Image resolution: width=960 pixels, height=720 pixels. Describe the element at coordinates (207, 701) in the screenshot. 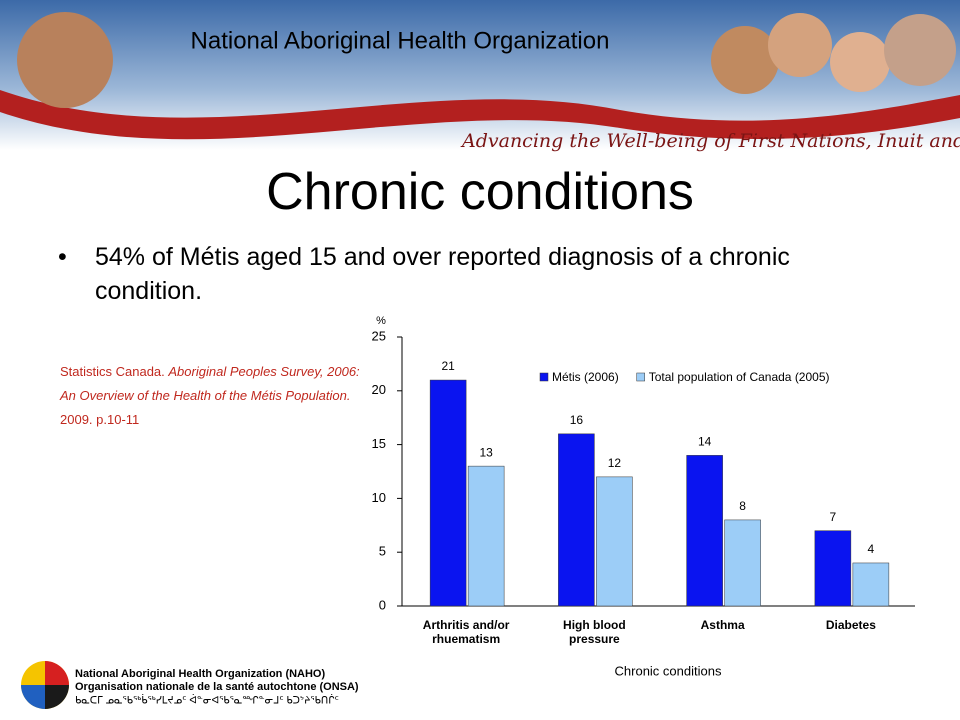

I see `footer-line: ᑲᓇᑕᒥ ᓄᓇᖃᖅᑳᖅᓯᒪᔪᓄᑦ ᐋᓐᓂᐊᖃᕐᓇᙱᓐᓂᒧᑦ ᑲᑐᔾᔨᖃᑎᒌᑦ` at that location.